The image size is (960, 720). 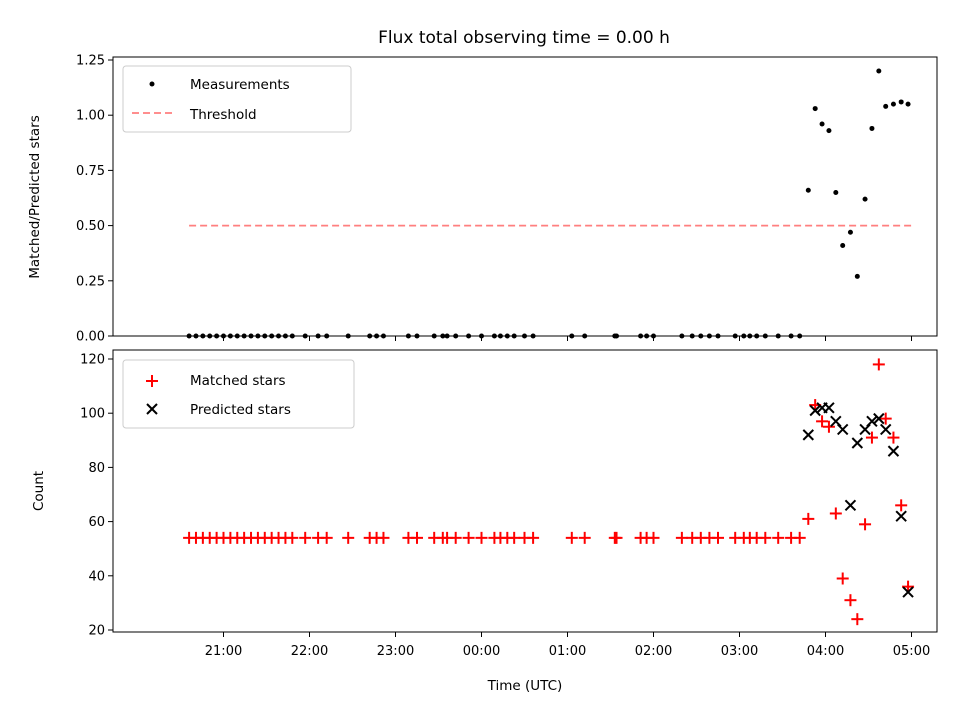 What do you see at coordinates (653, 651) in the screenshot?
I see `x-tick-label: 02:00` at bounding box center [653, 651].